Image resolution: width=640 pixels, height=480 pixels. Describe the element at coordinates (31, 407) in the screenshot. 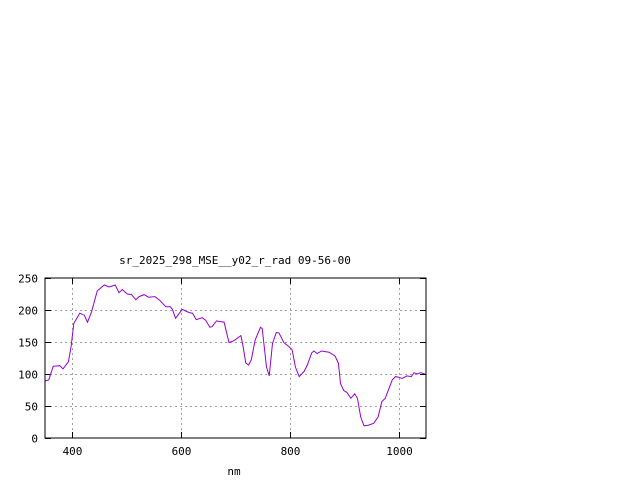

I see `y-tick-label: 50` at that location.